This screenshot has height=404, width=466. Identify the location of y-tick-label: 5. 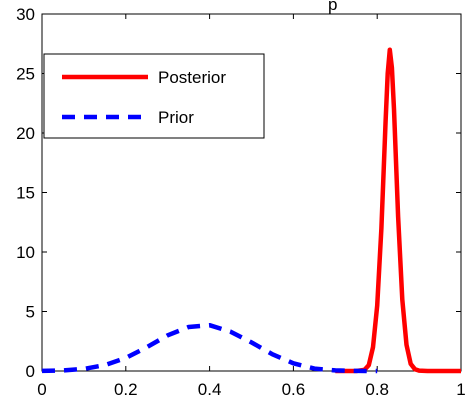
(30, 312).